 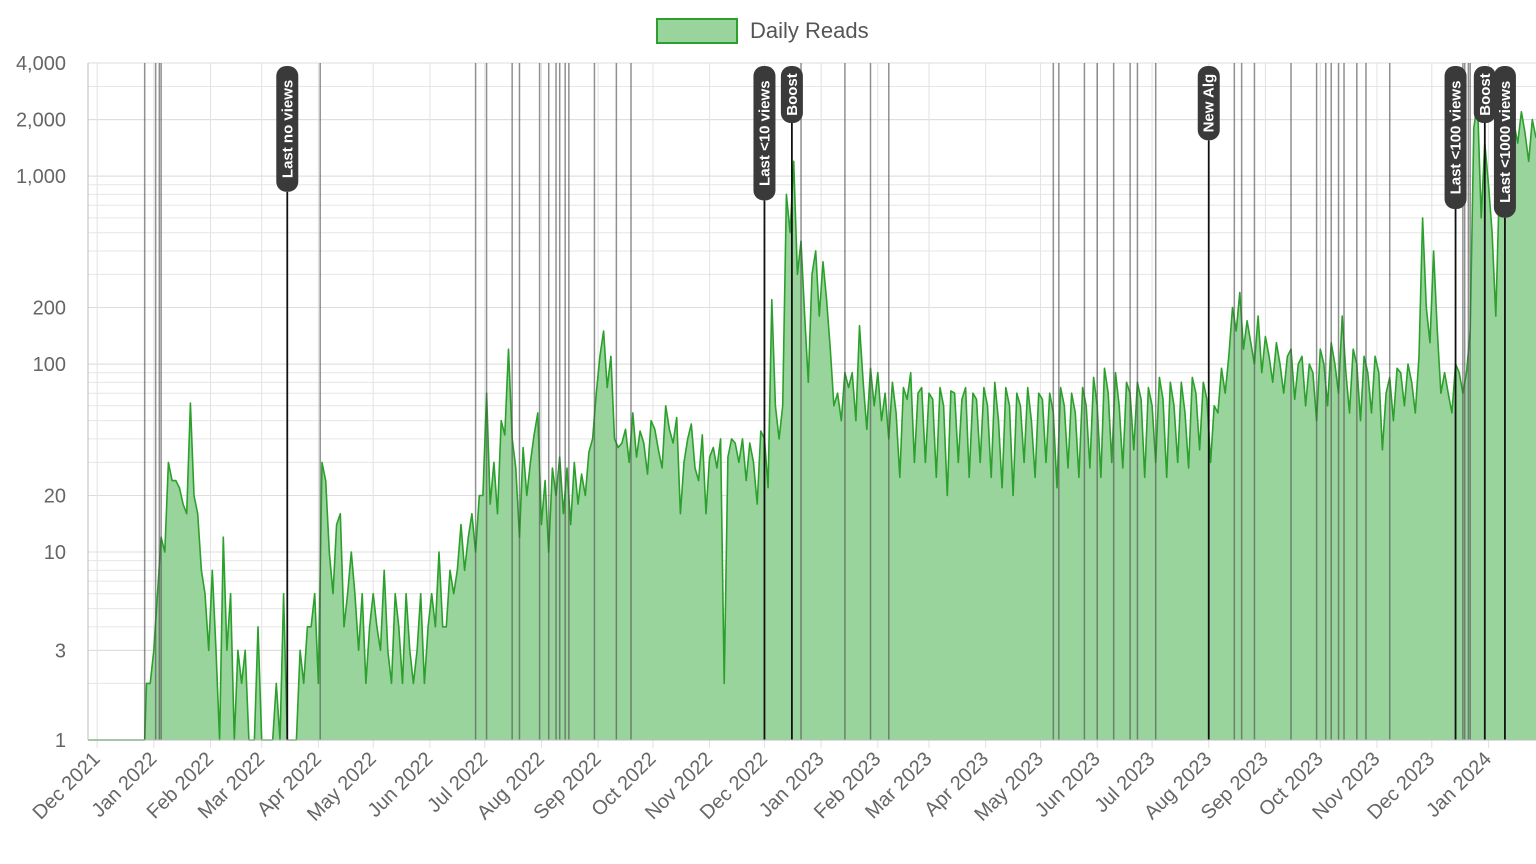 What do you see at coordinates (60, 741) in the screenshot?
I see `y-tick-label: 1` at bounding box center [60, 741].